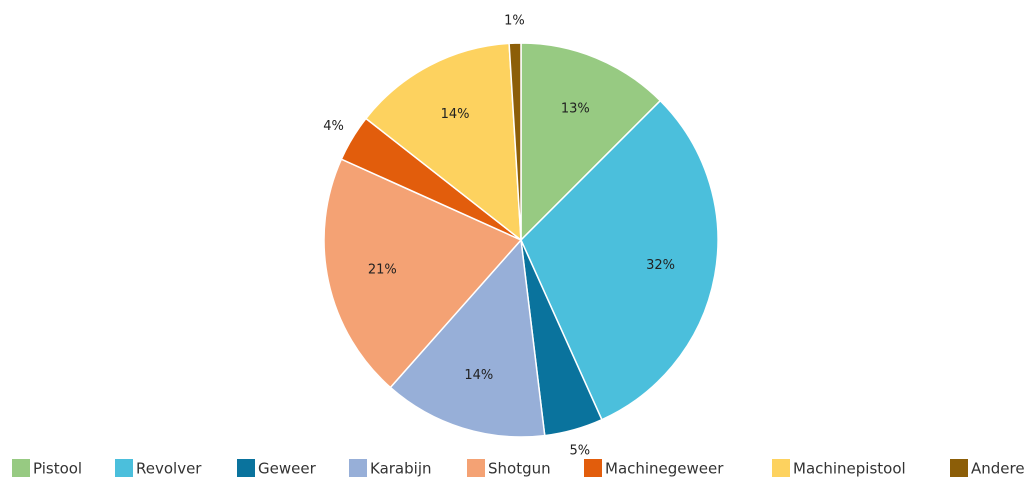  I want to click on data-label: 32%, so click(660, 265).